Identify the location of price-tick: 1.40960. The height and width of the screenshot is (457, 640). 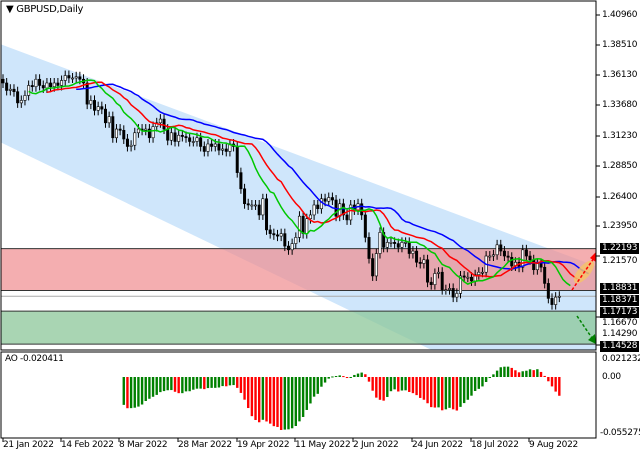
(620, 15).